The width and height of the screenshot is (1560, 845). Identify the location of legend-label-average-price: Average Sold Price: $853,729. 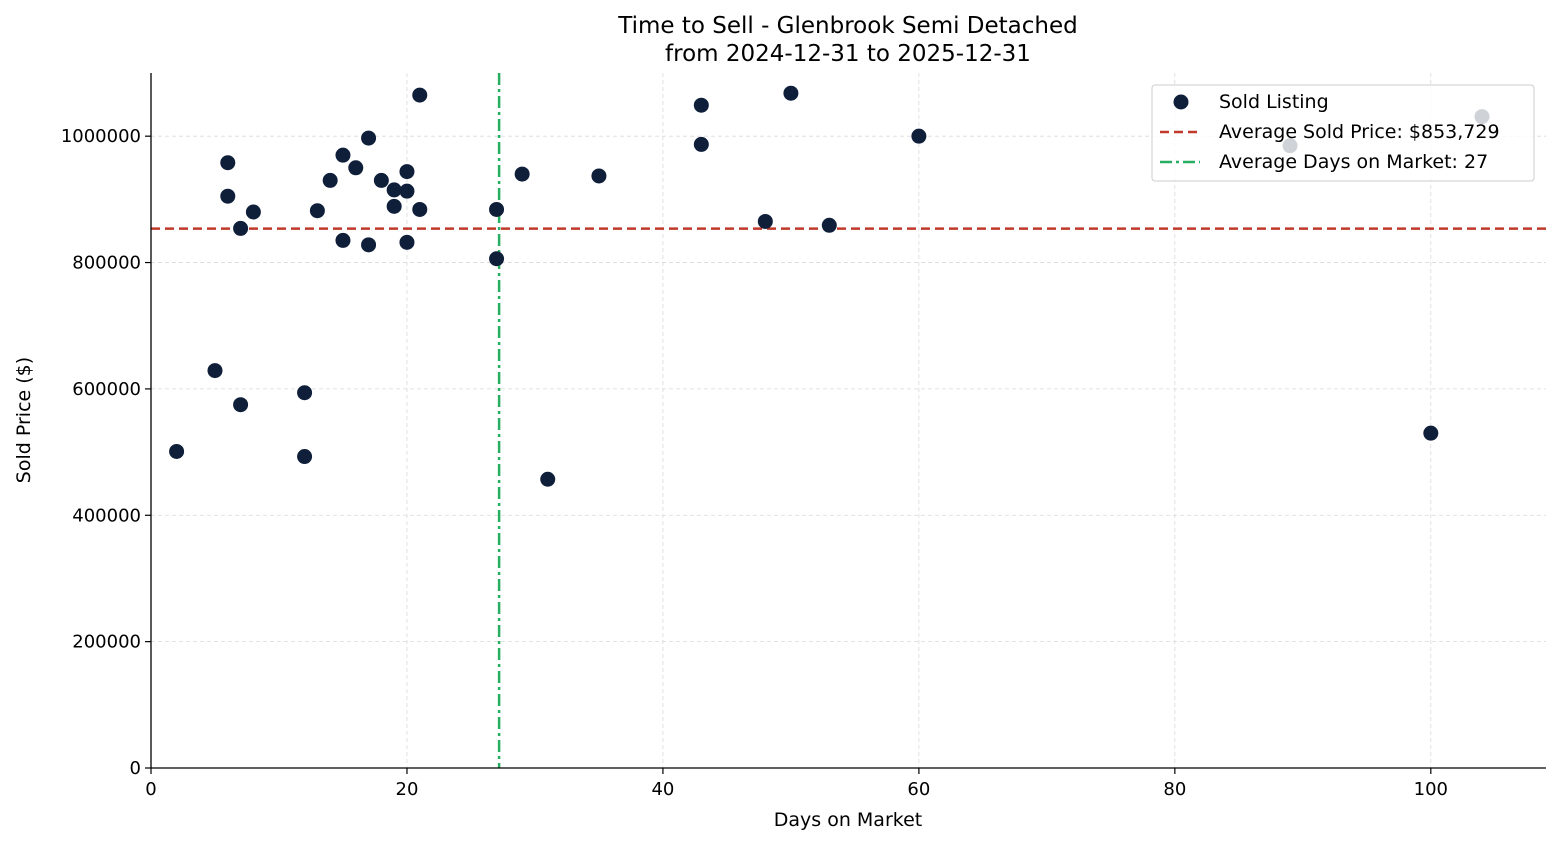
(1359, 132).